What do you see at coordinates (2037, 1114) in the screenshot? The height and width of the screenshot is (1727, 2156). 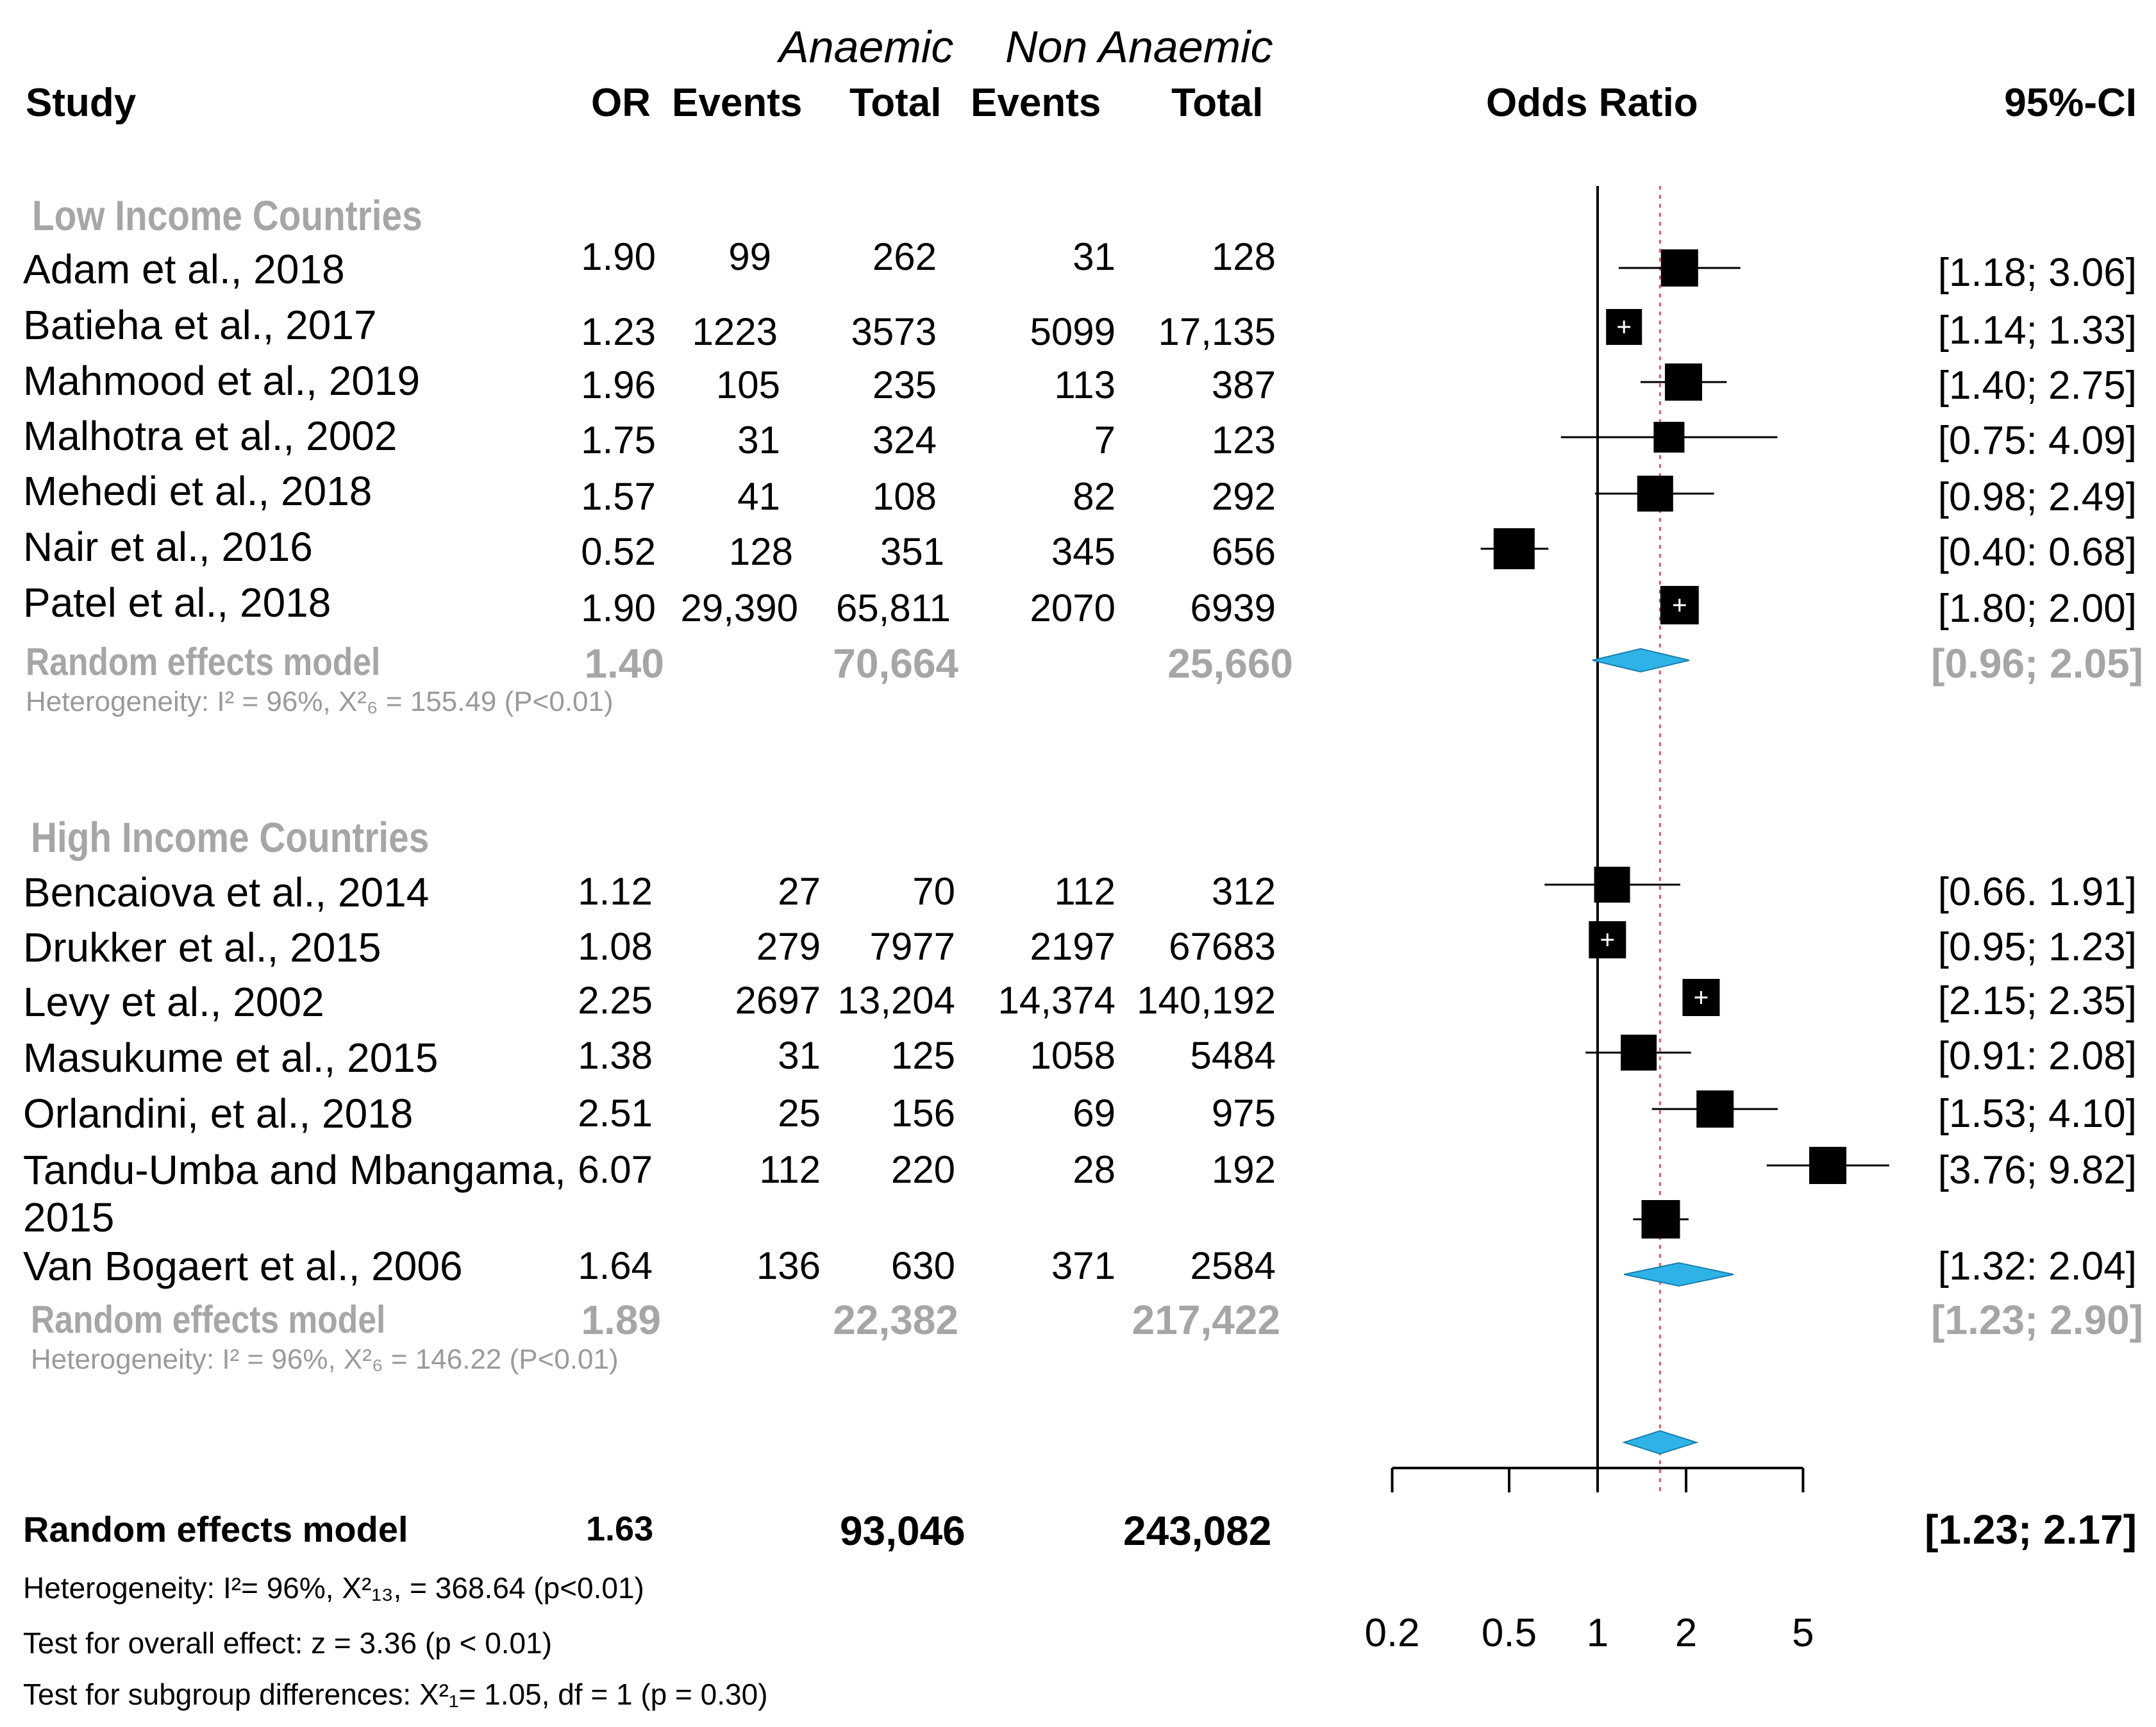 I see `ci-value: [1.53; 4.10]` at bounding box center [2037, 1114].